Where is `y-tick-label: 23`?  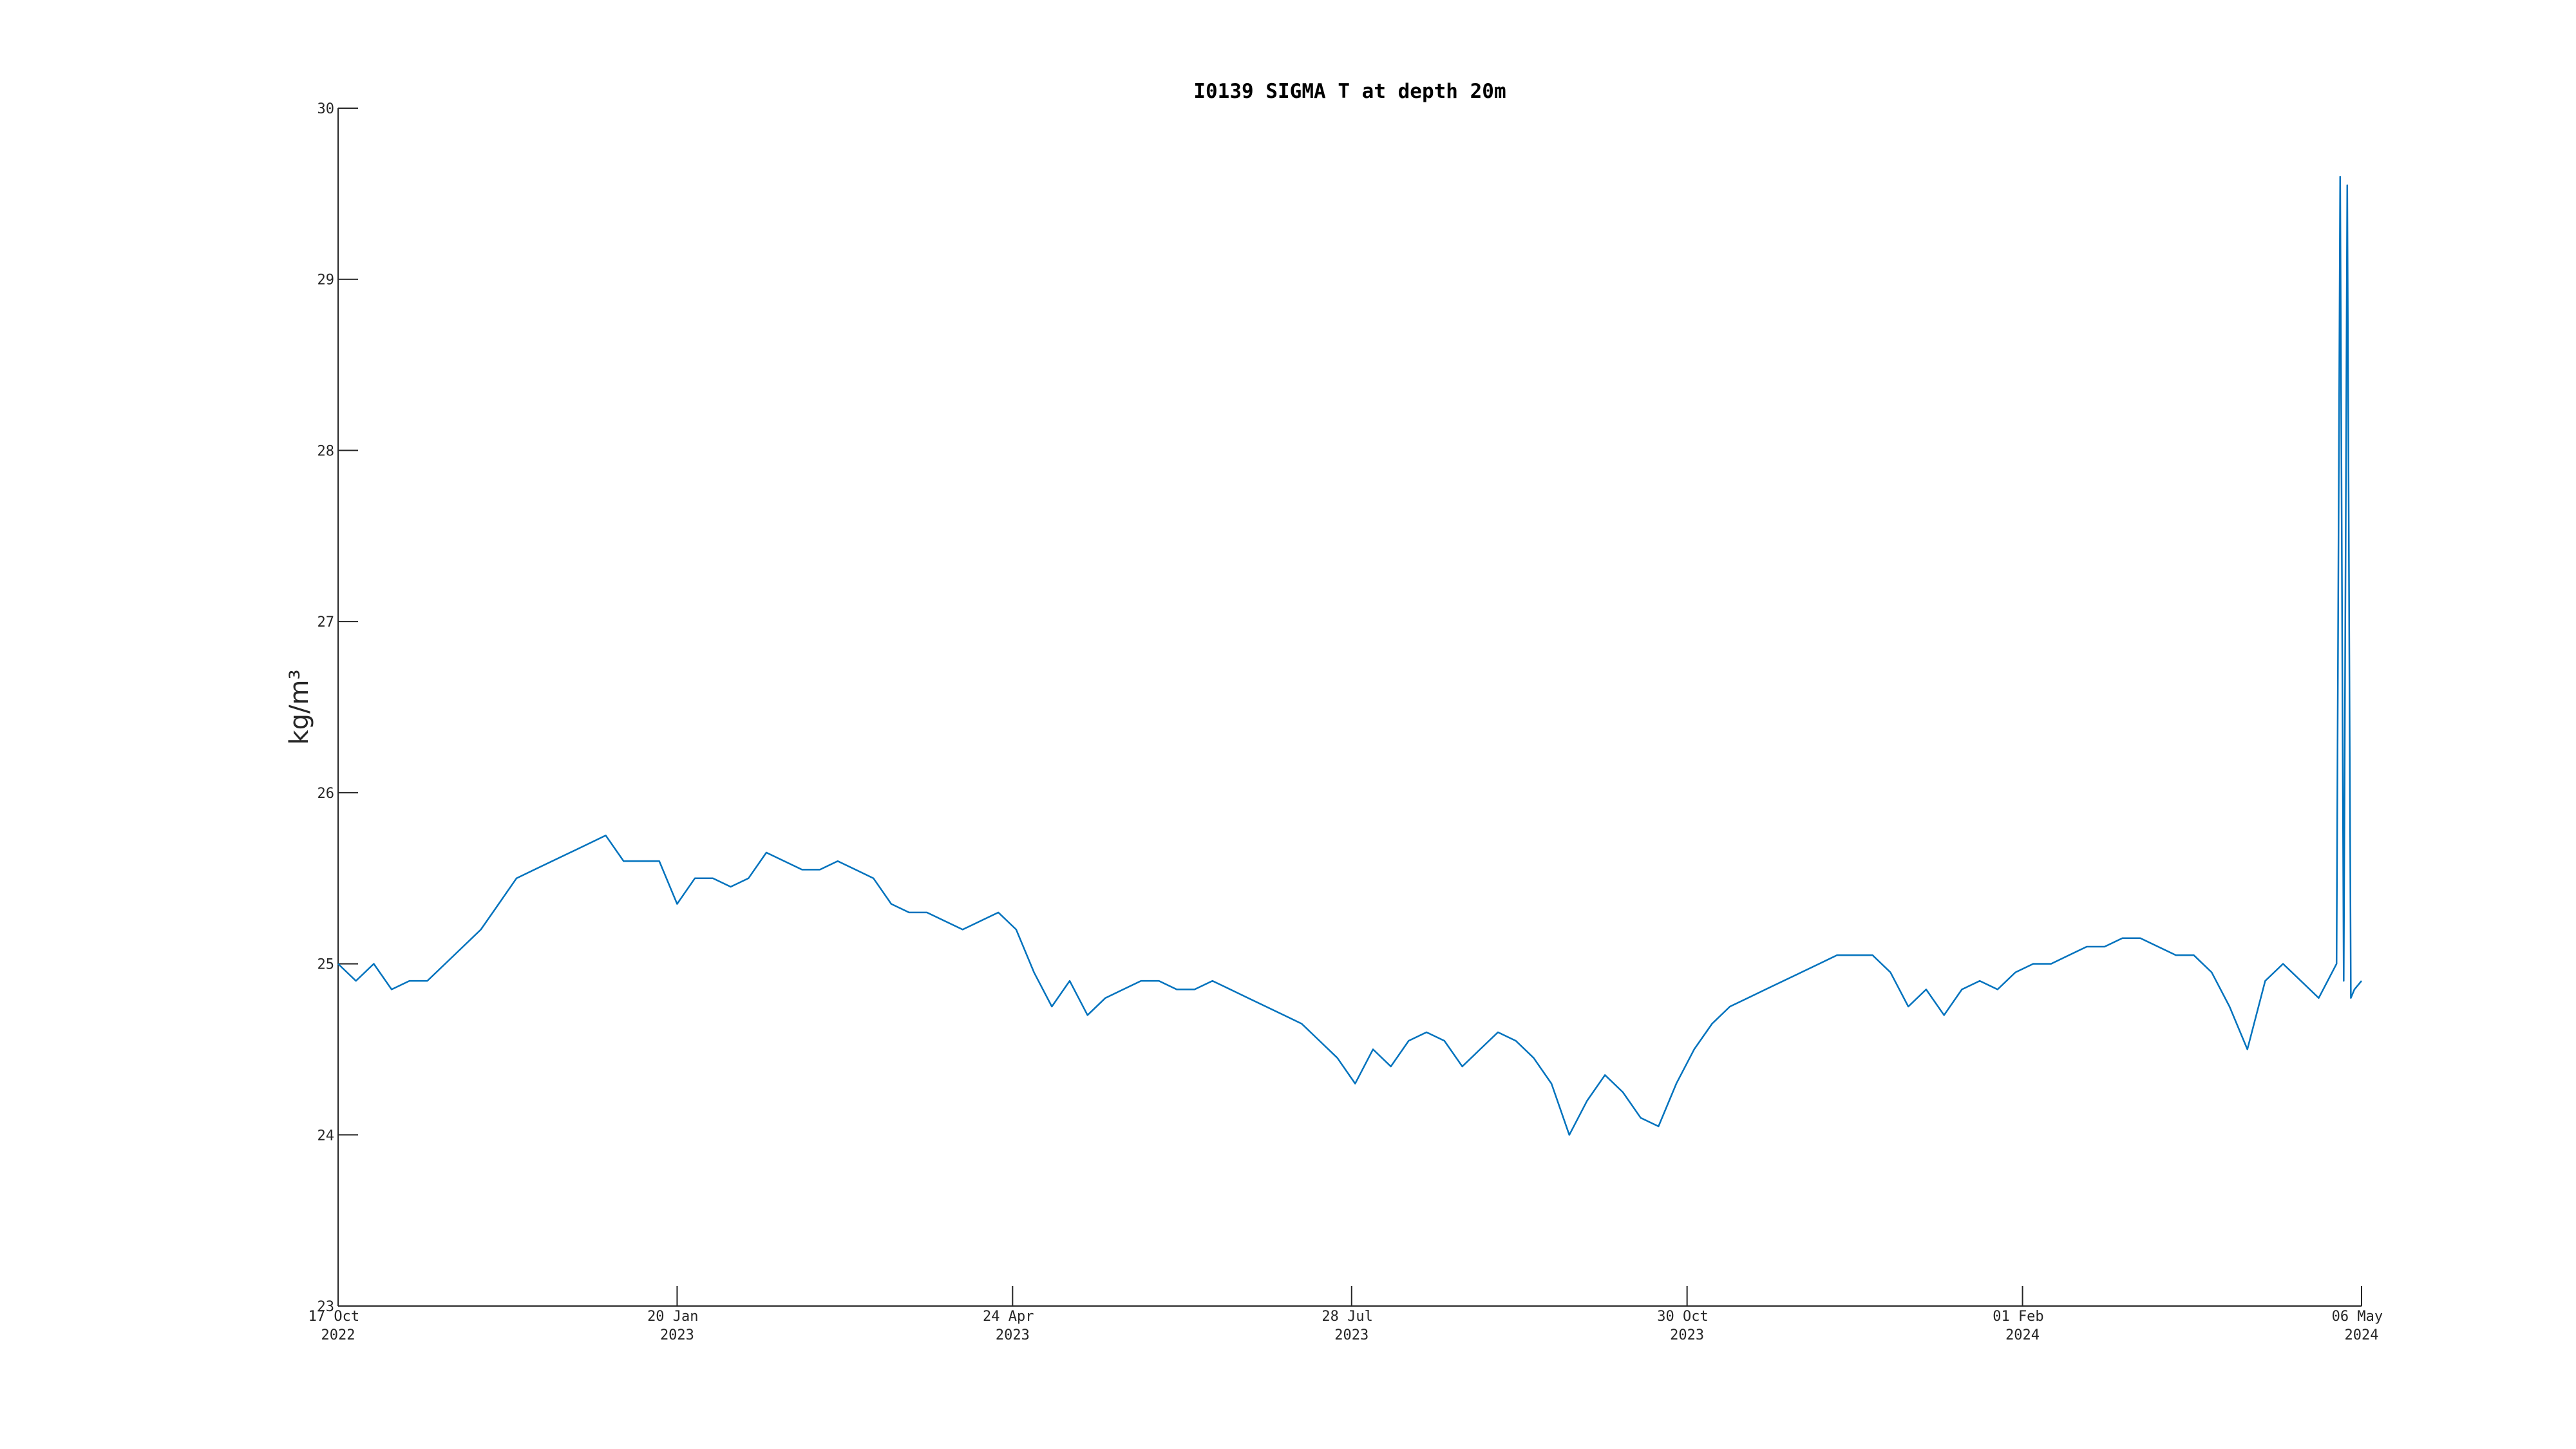 y-tick-label: 23 is located at coordinates (326, 1307).